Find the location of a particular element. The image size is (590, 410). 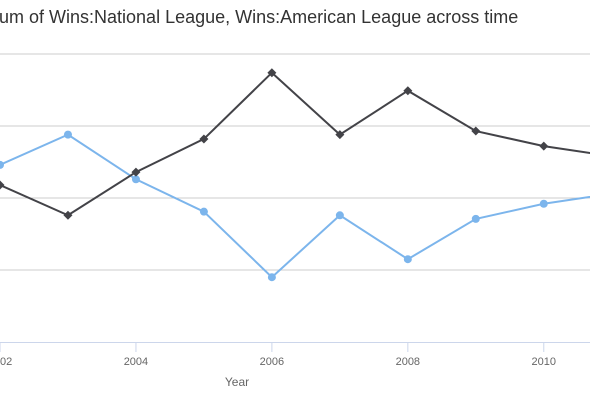

x-tick-label: 2010 is located at coordinates (544, 362).